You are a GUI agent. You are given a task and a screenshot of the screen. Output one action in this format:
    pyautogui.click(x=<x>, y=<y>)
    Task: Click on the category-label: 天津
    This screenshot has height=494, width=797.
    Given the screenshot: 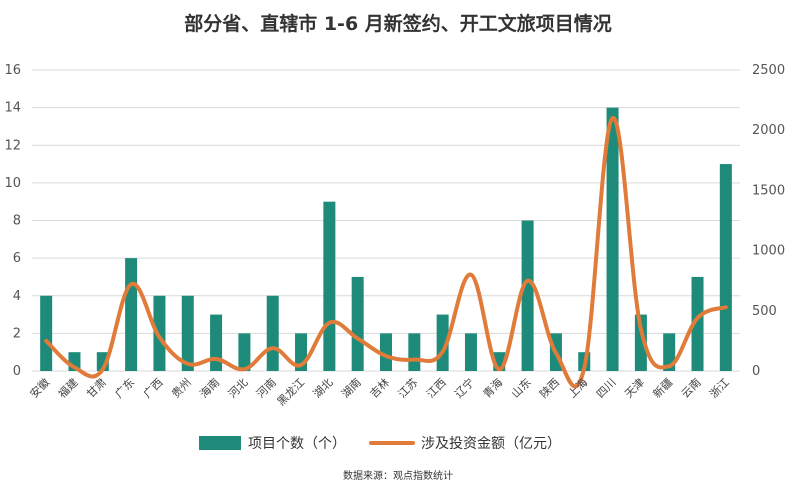 What is the action you would take?
    pyautogui.click(x=634, y=388)
    